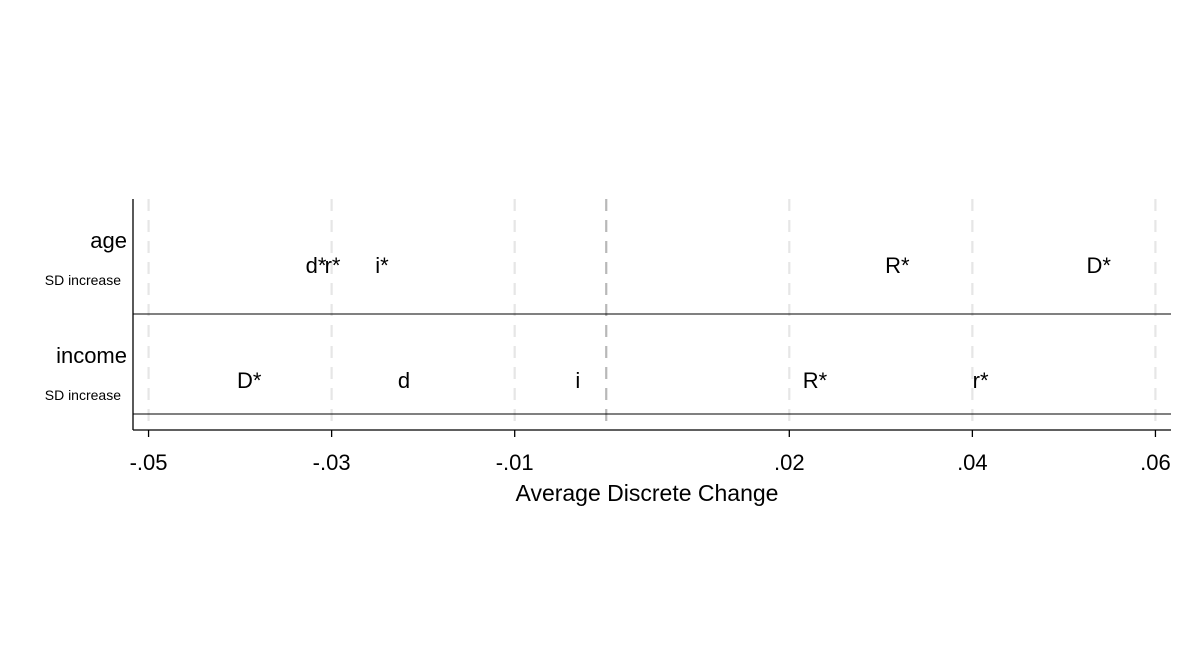  I want to click on row-label-age: age, so click(108, 240).